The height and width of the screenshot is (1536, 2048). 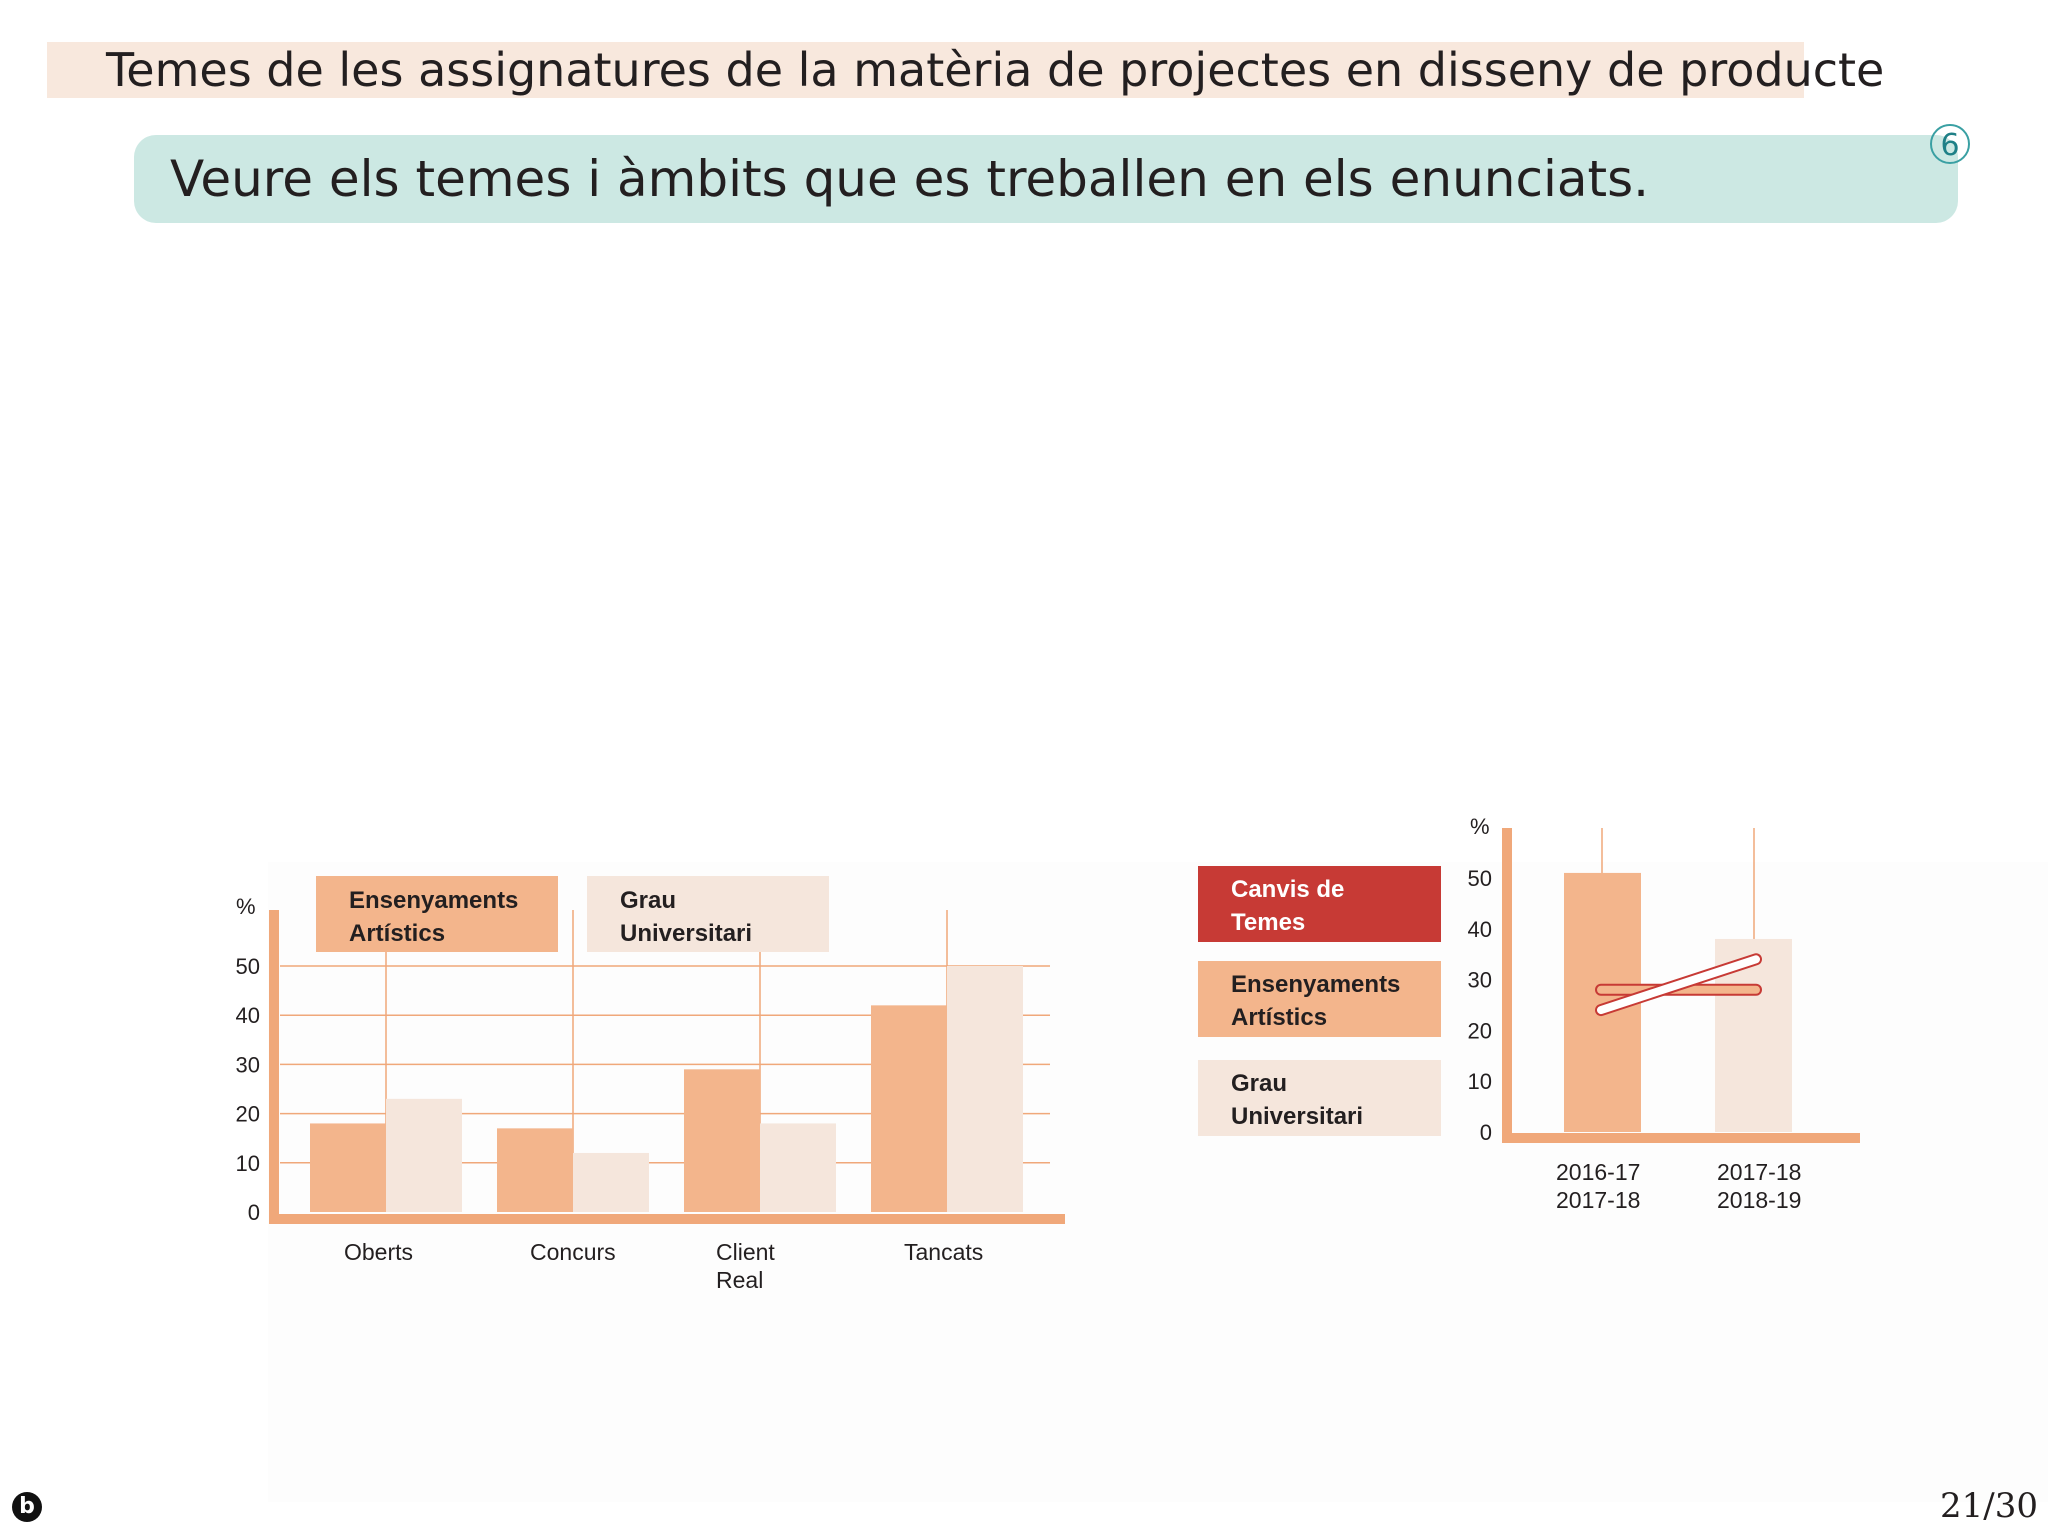 What do you see at coordinates (1598, 1186) in the screenshot?
I see `x-category-label: 2016-17 2017-18` at bounding box center [1598, 1186].